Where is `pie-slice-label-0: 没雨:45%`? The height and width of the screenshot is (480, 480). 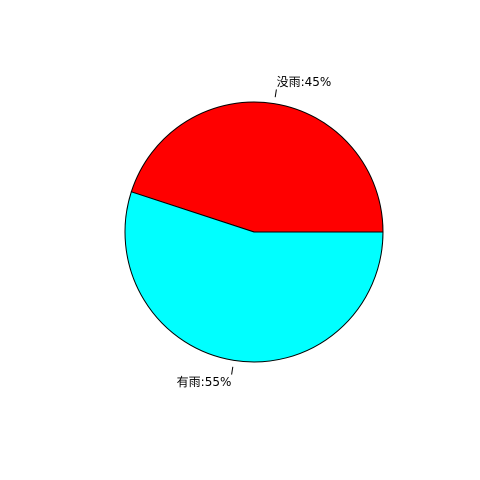
pie-slice-label-0: 没雨:45% is located at coordinates (304, 81).